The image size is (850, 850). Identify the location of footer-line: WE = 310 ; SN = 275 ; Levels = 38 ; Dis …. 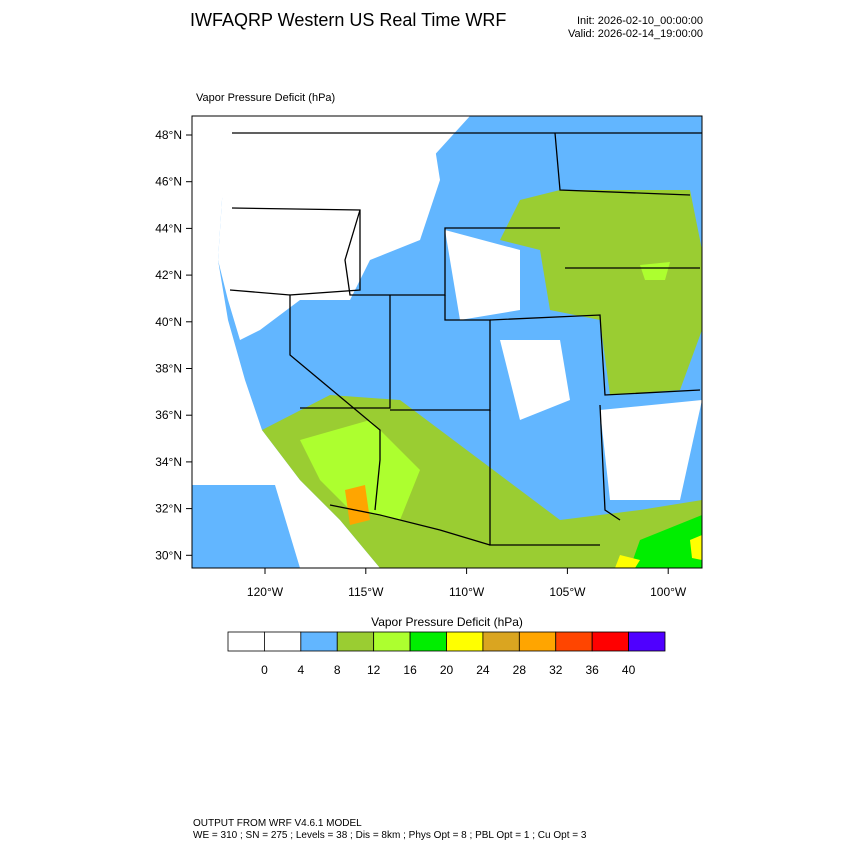
(390, 835).